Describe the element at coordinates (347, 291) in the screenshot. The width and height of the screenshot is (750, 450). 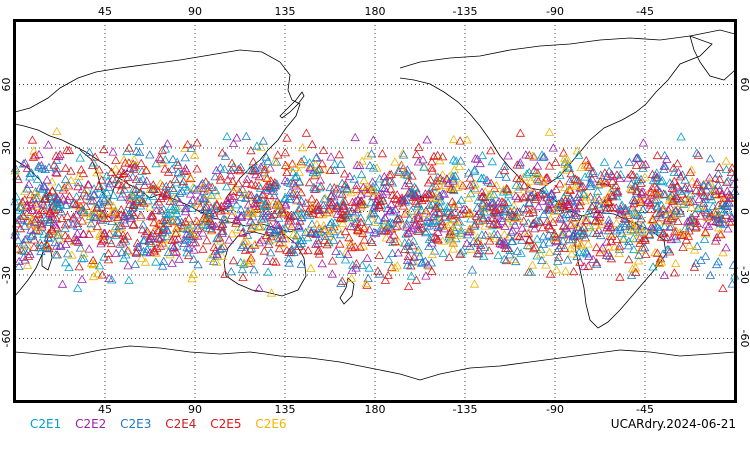
I see `coastline-new-zealand` at that location.